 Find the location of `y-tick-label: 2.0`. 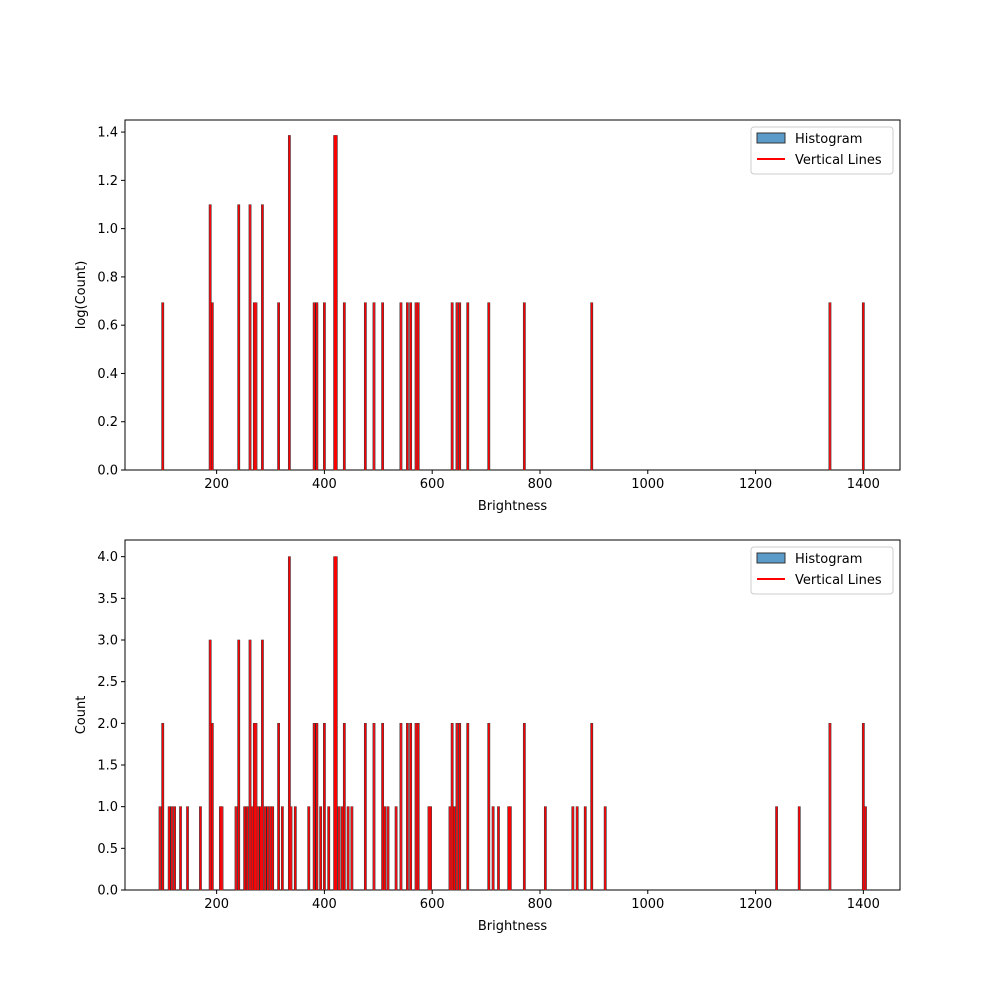

y-tick-label: 2.0 is located at coordinates (107, 724).